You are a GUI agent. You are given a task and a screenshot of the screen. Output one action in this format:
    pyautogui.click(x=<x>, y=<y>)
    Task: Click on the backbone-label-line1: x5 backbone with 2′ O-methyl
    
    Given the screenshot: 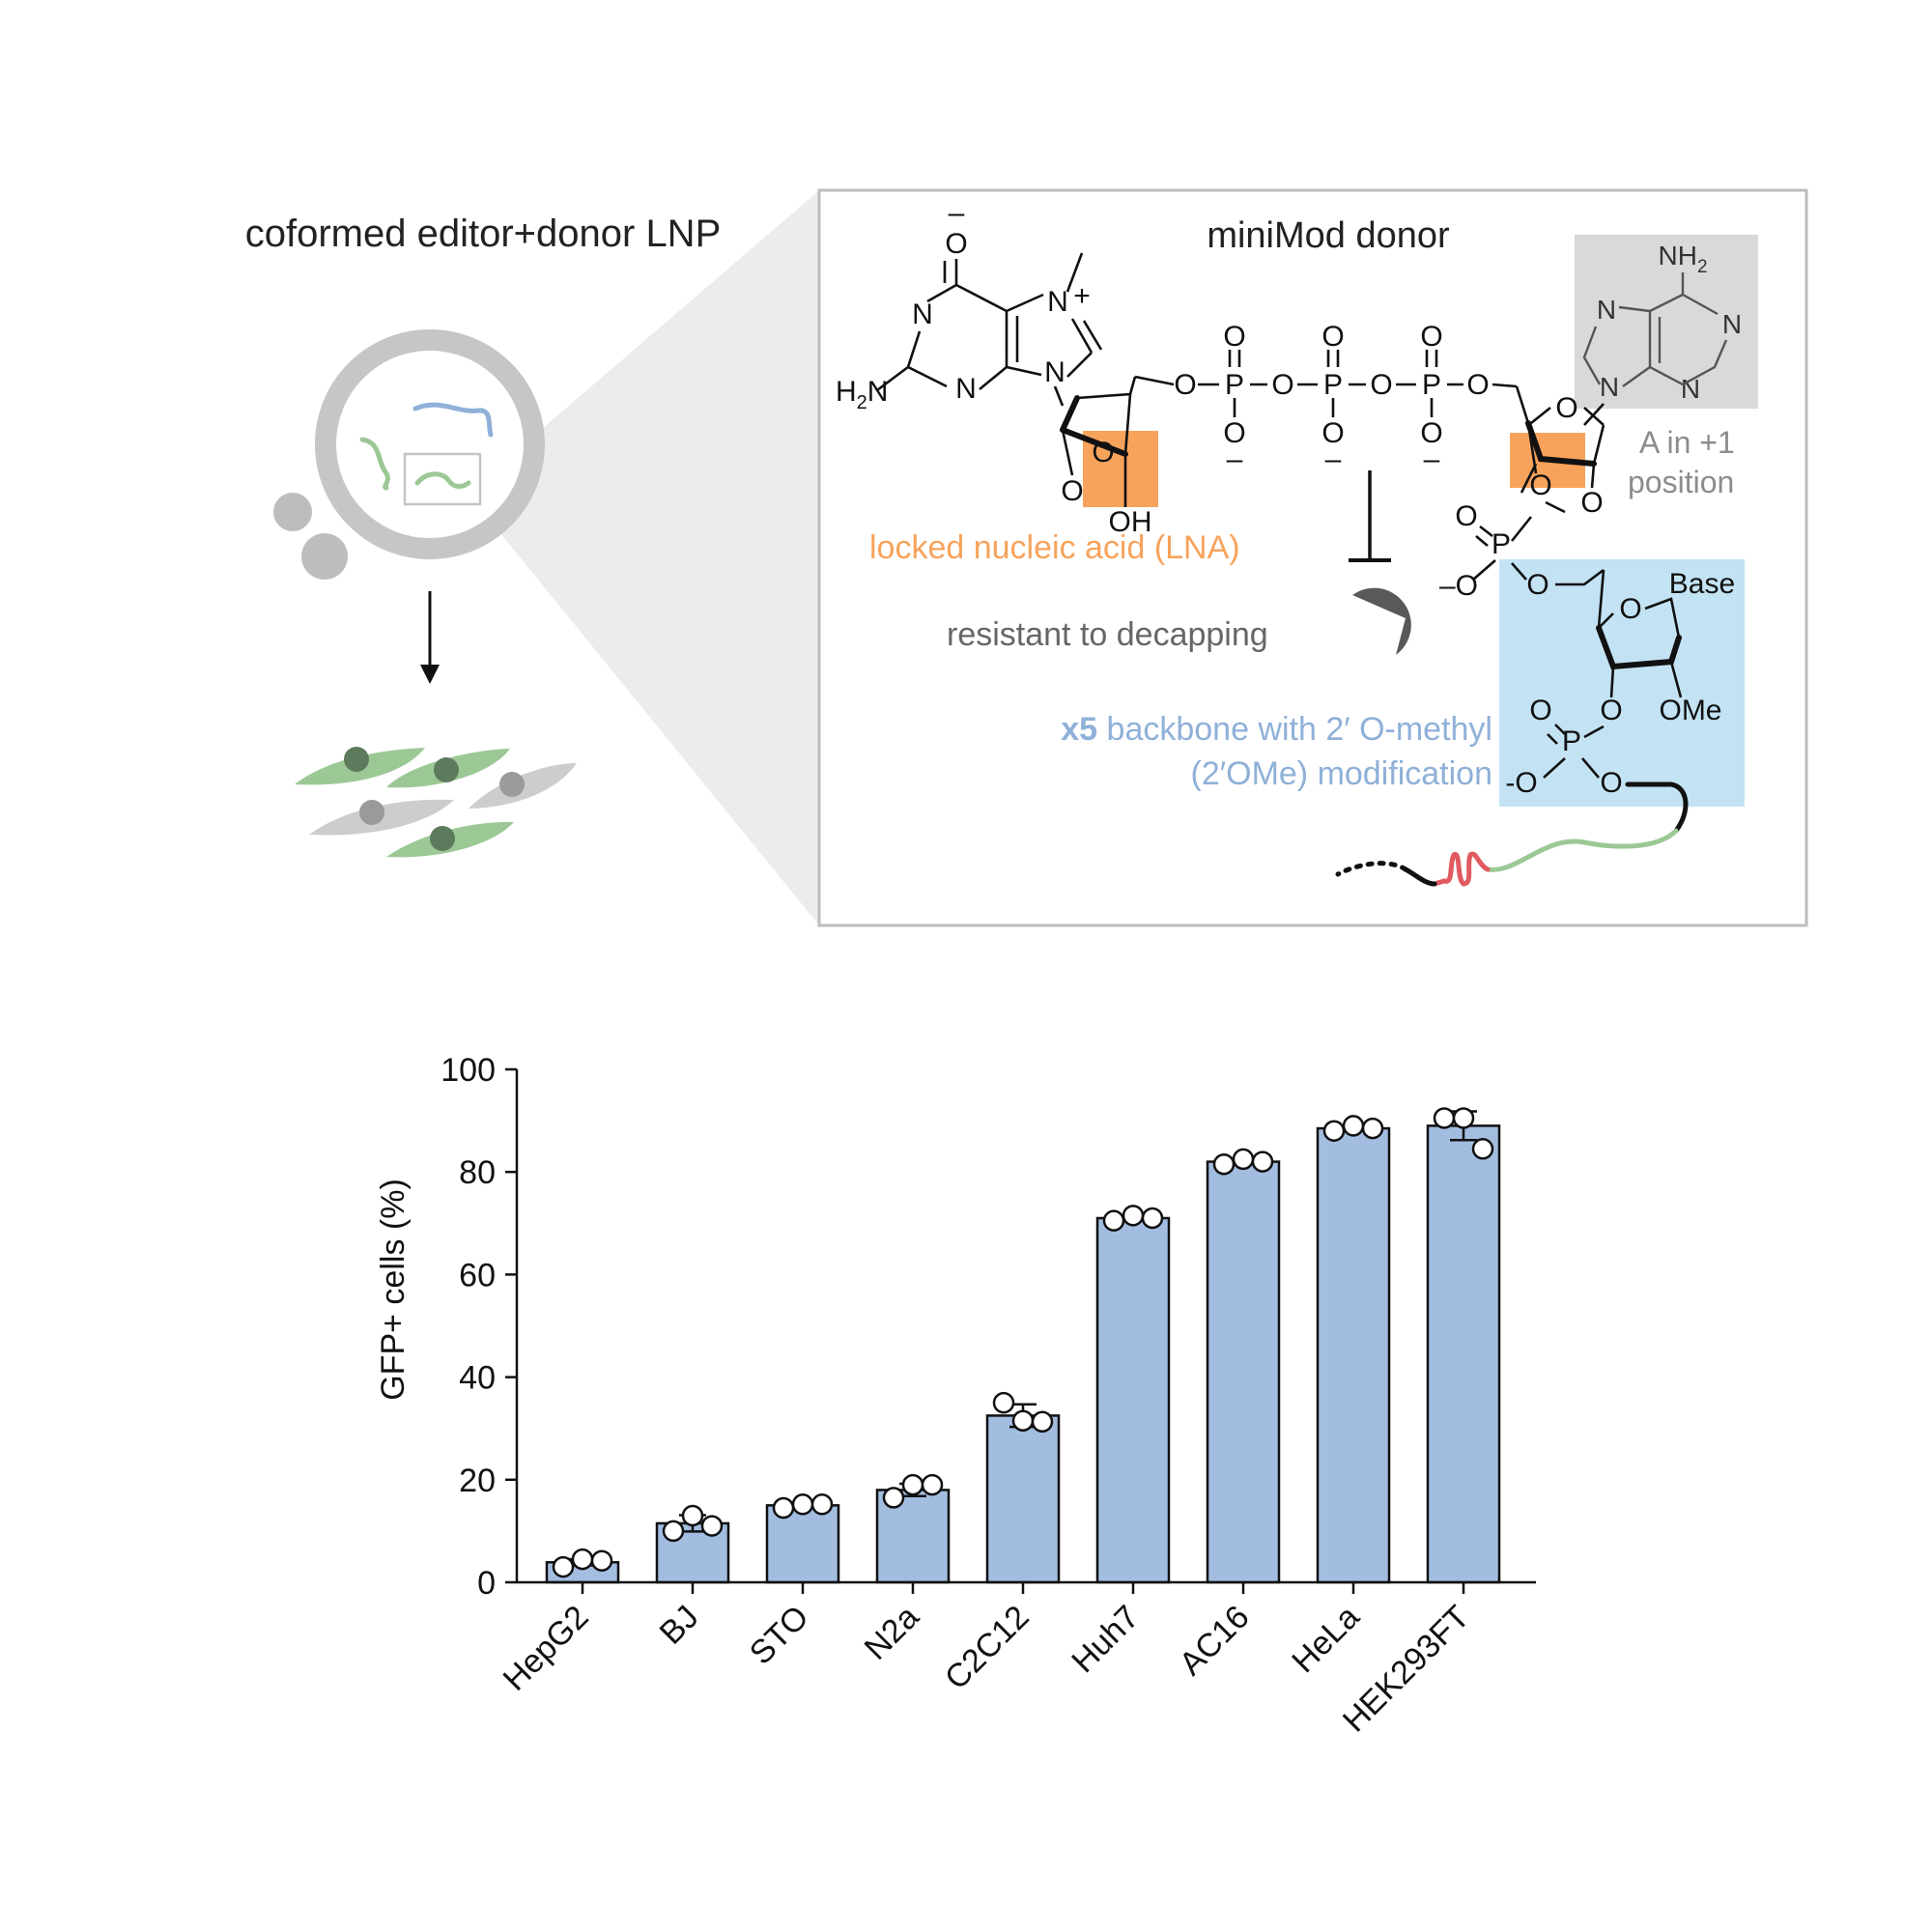 What is the action you would take?
    pyautogui.click(x=1276, y=729)
    